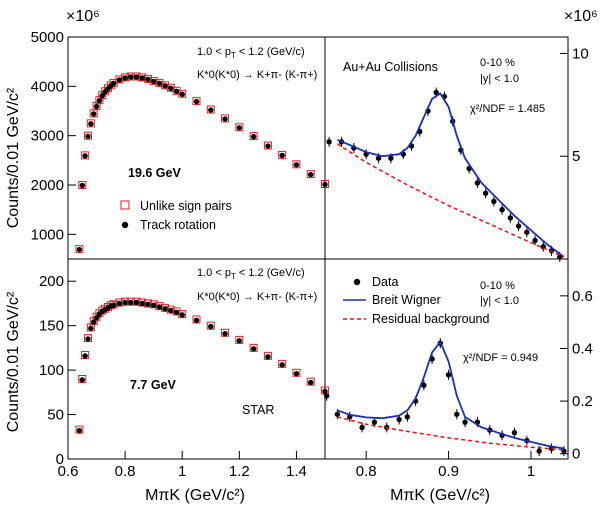 The height and width of the screenshot is (517, 614). What do you see at coordinates (13, 157) in the screenshot?
I see `y-axis-label-top: Counts/0.01 GeV/c²` at bounding box center [13, 157].